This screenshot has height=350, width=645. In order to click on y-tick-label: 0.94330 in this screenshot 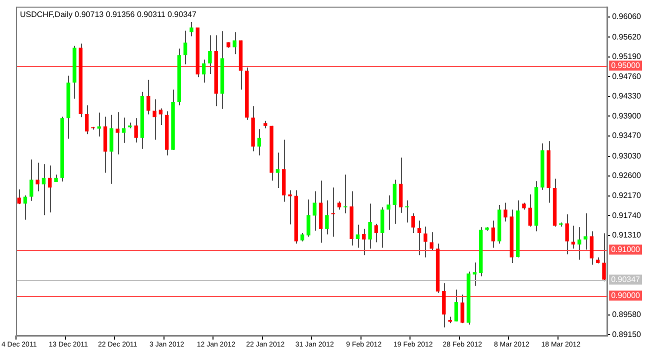, I will do `click(627, 96)`.